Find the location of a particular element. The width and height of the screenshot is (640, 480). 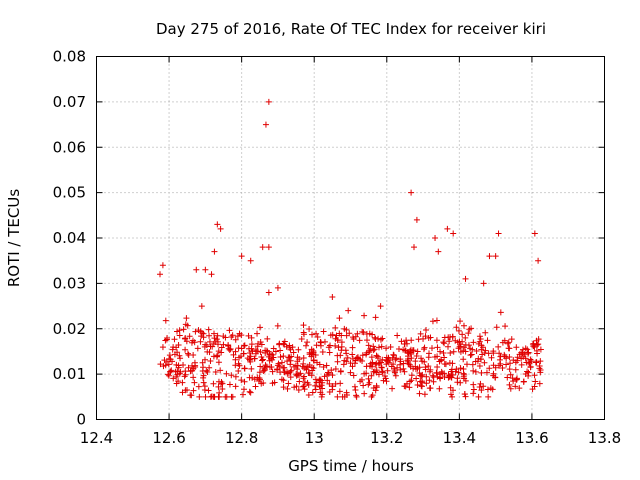

x-tick-labels: 12.4 12.6 12.8 13 13.2 13.4 13.6 13.8 is located at coordinates (350, 438).